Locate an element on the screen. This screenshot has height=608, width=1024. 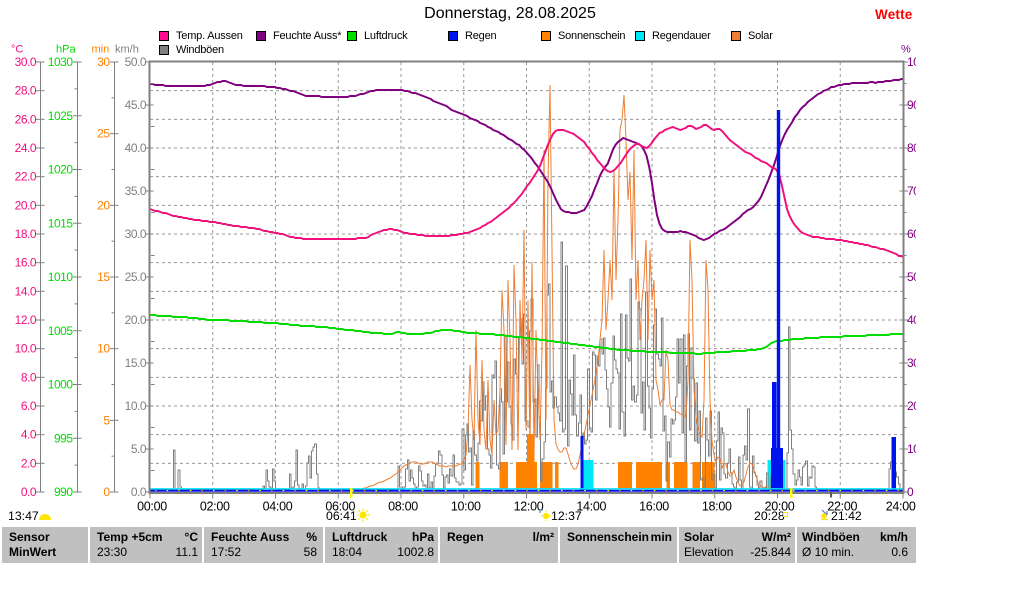
svg-text: 12.0 is located at coordinates (26, 320).